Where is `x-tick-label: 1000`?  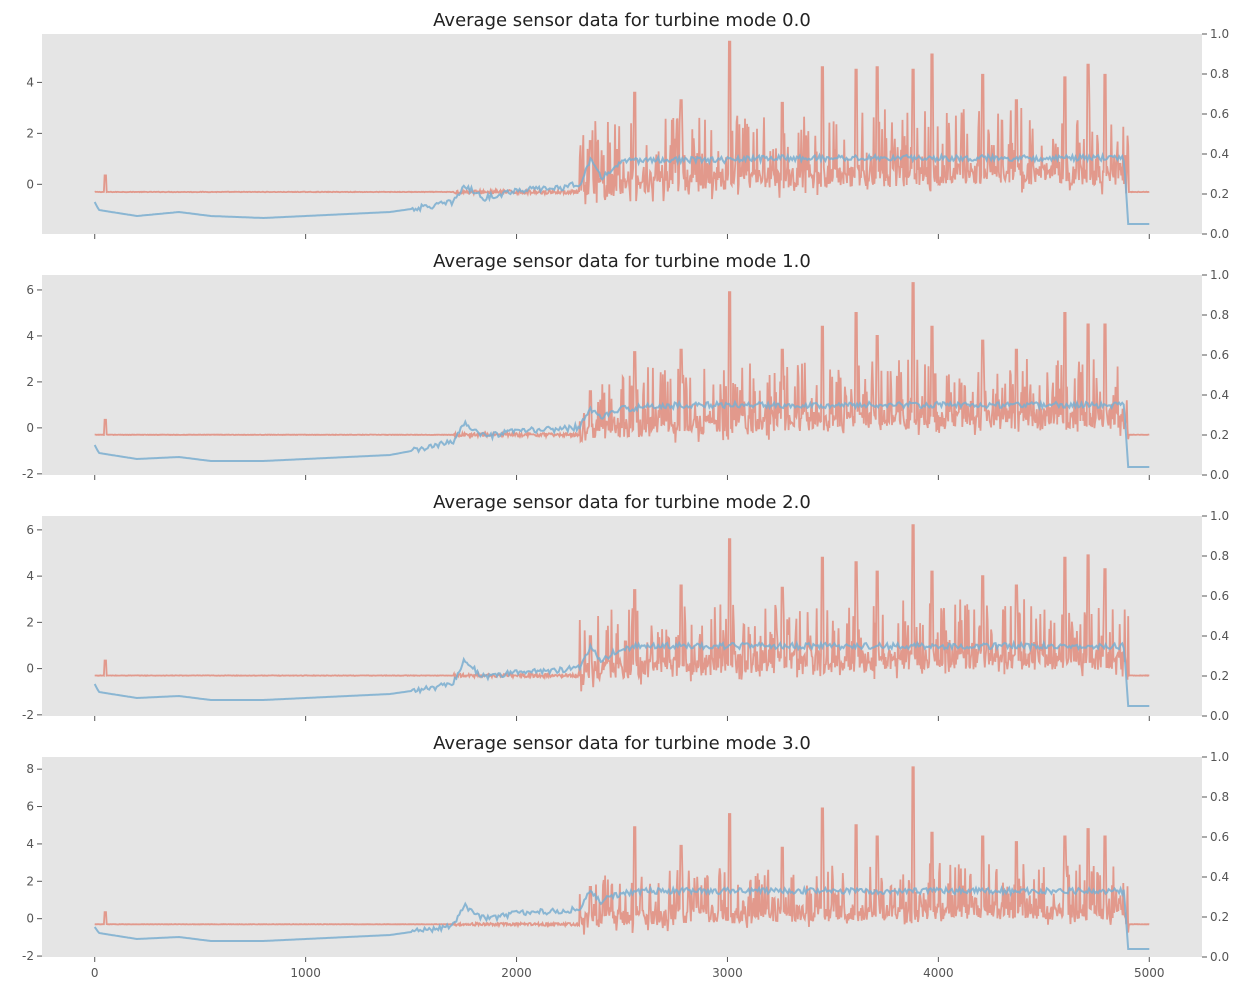
x-tick-label: 1000 is located at coordinates (305, 973).